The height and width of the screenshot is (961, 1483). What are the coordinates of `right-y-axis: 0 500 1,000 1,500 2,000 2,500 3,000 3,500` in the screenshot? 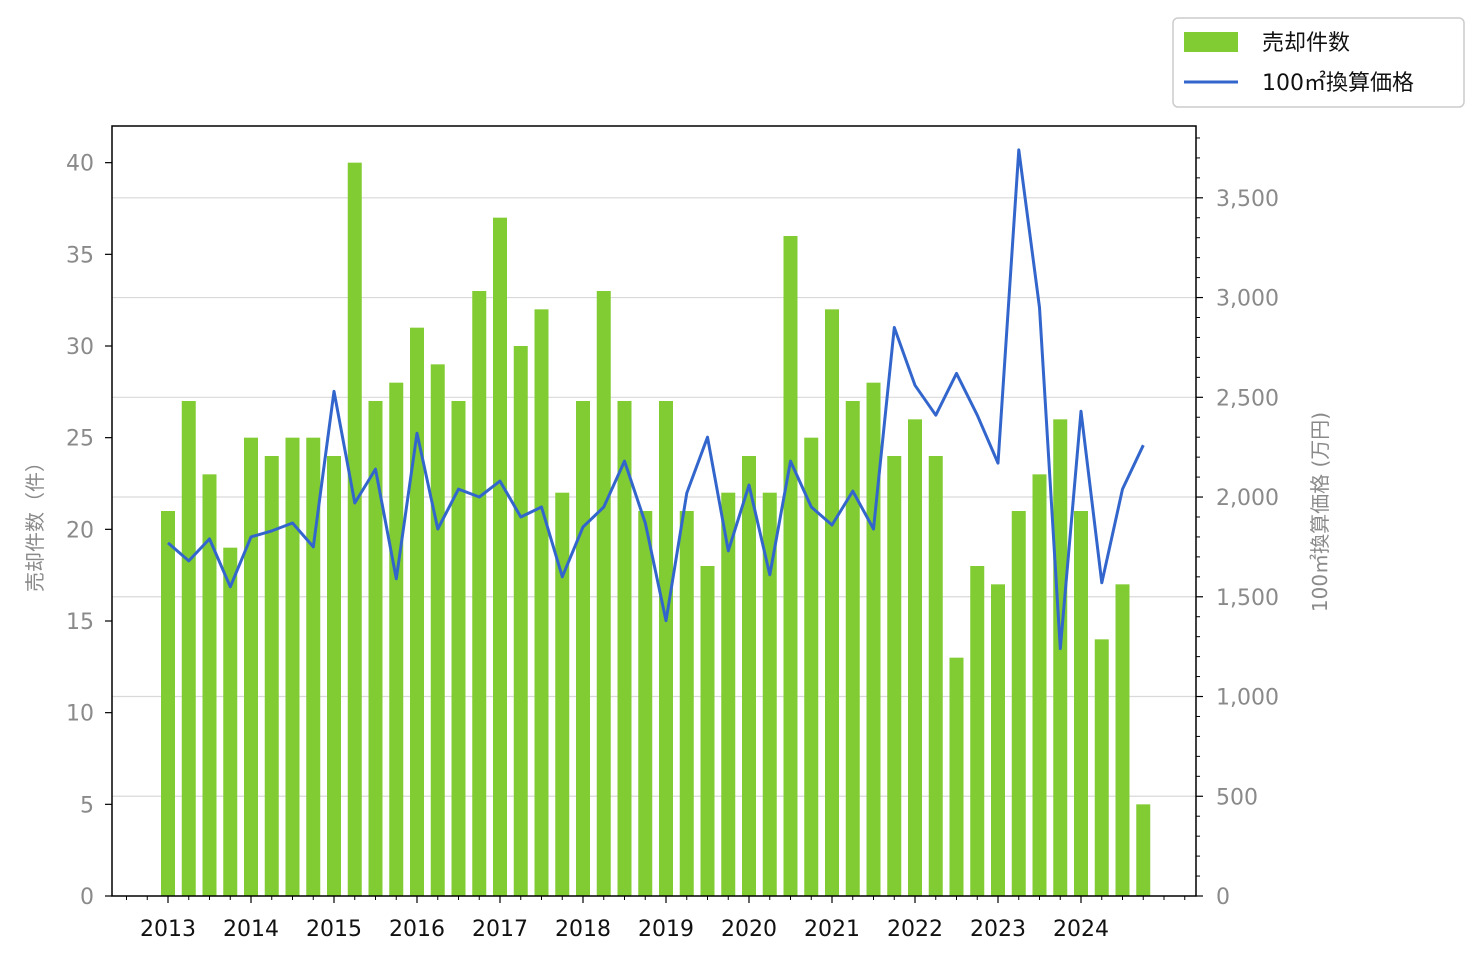 It's located at (1237, 523).